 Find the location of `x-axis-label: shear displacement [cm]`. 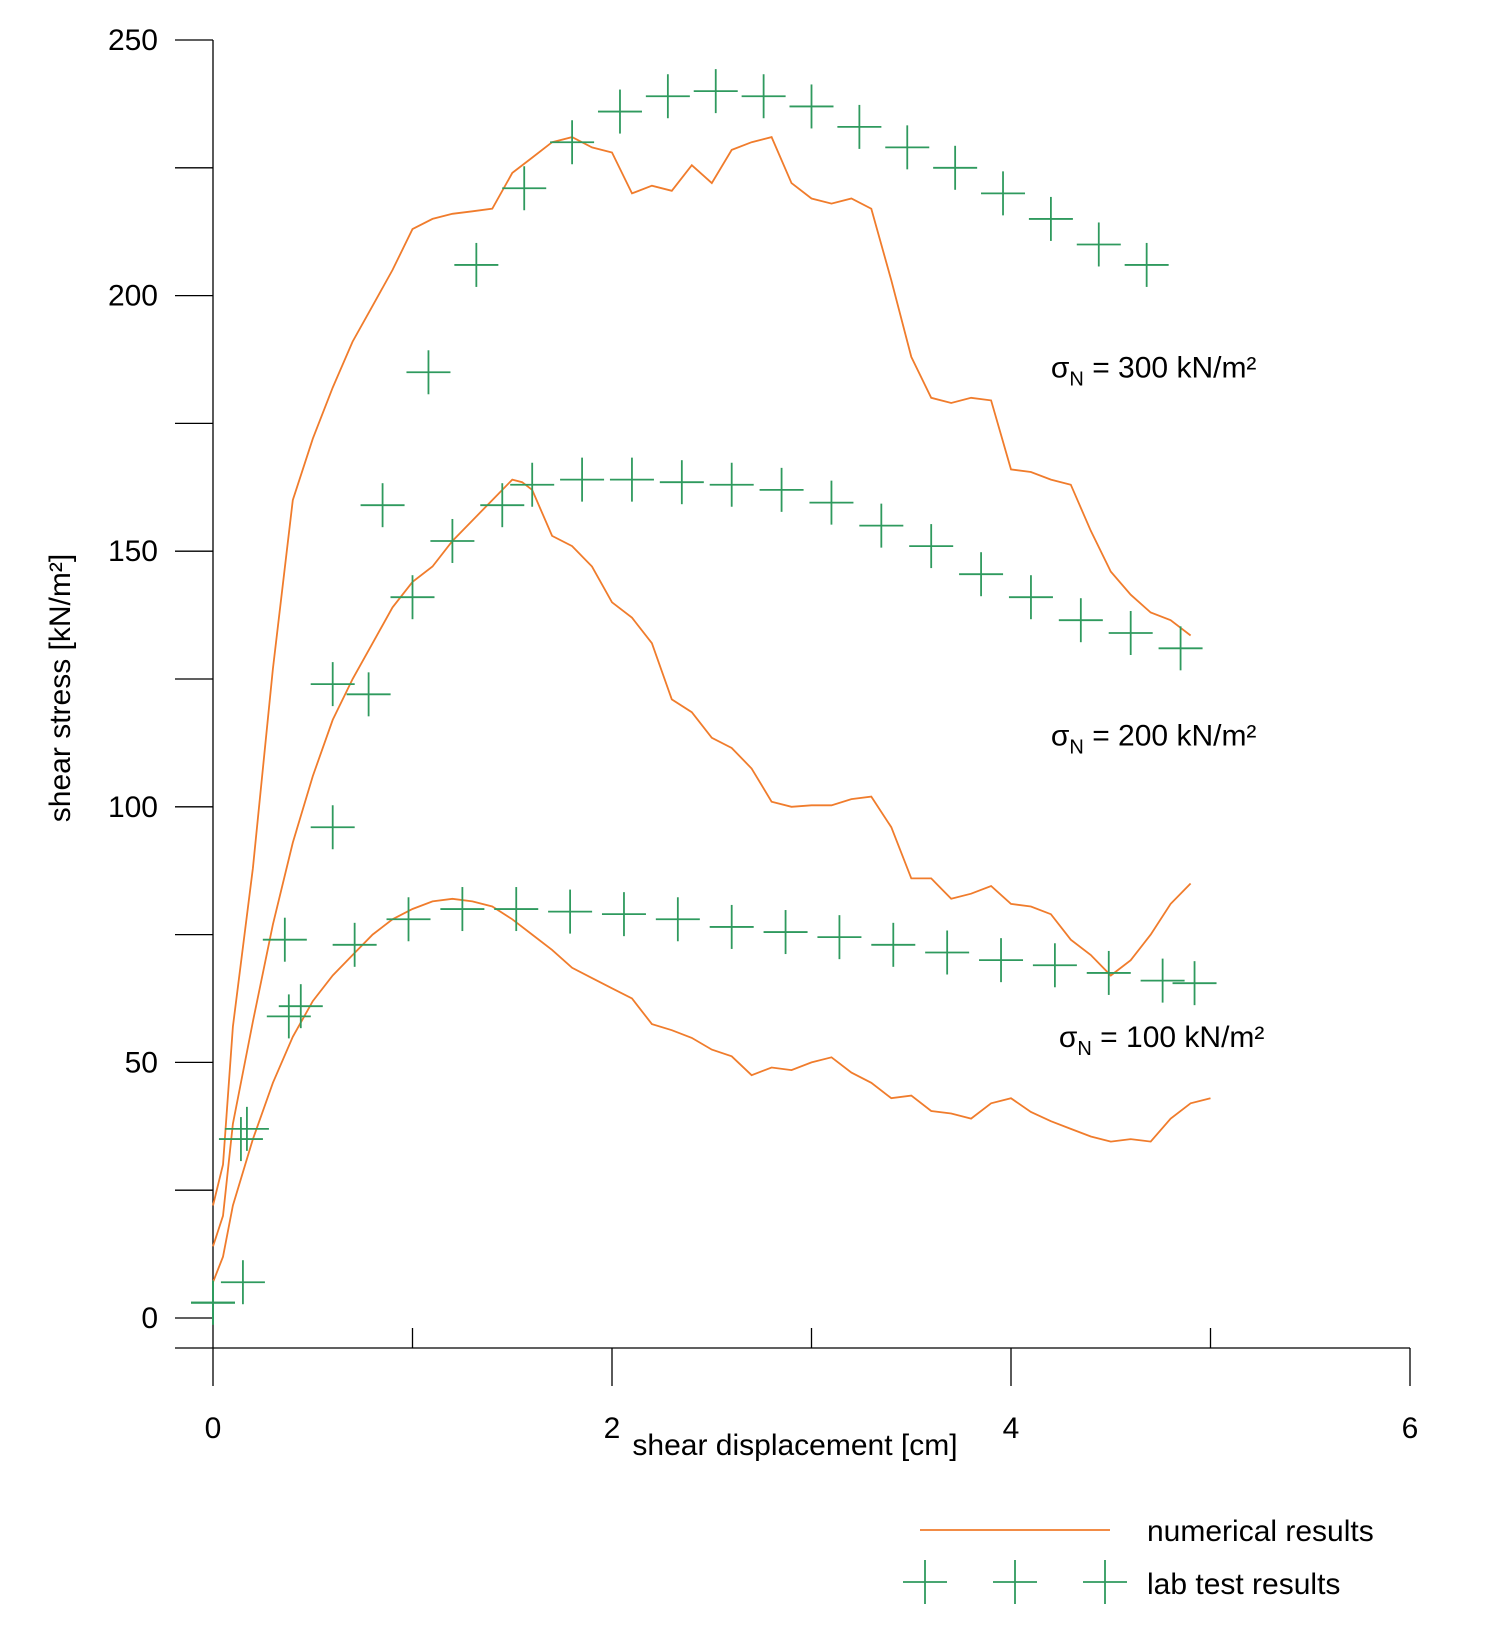

x-axis-label: shear displacement [cm] is located at coordinates (794, 1445).